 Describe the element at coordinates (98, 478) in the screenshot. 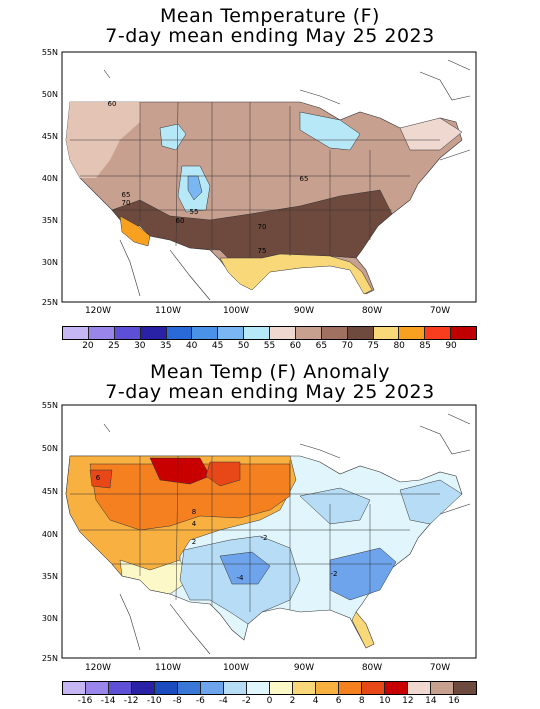

I see `panel2-contour-label: 6` at that location.